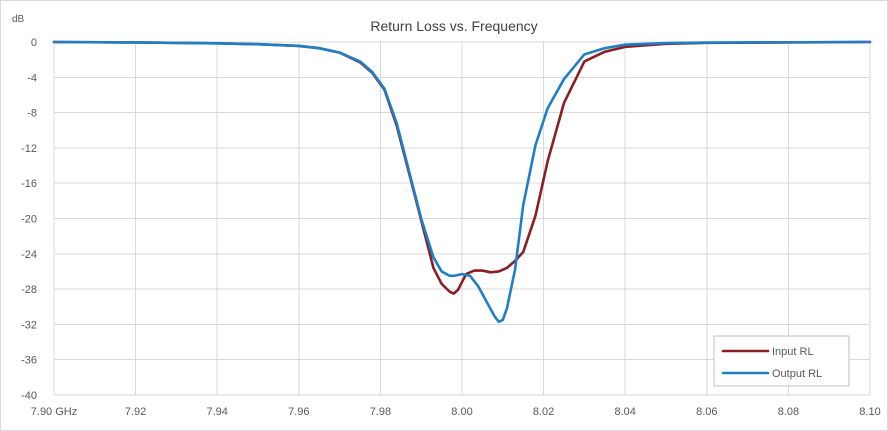 The width and height of the screenshot is (888, 431). I want to click on x-tick-label: 7.92, so click(135, 412).